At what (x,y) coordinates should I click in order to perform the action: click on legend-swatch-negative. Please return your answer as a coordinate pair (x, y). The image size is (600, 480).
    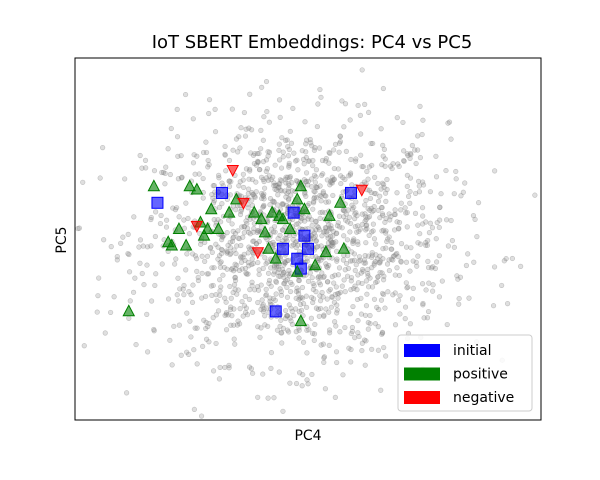
    Looking at the image, I should click on (422, 397).